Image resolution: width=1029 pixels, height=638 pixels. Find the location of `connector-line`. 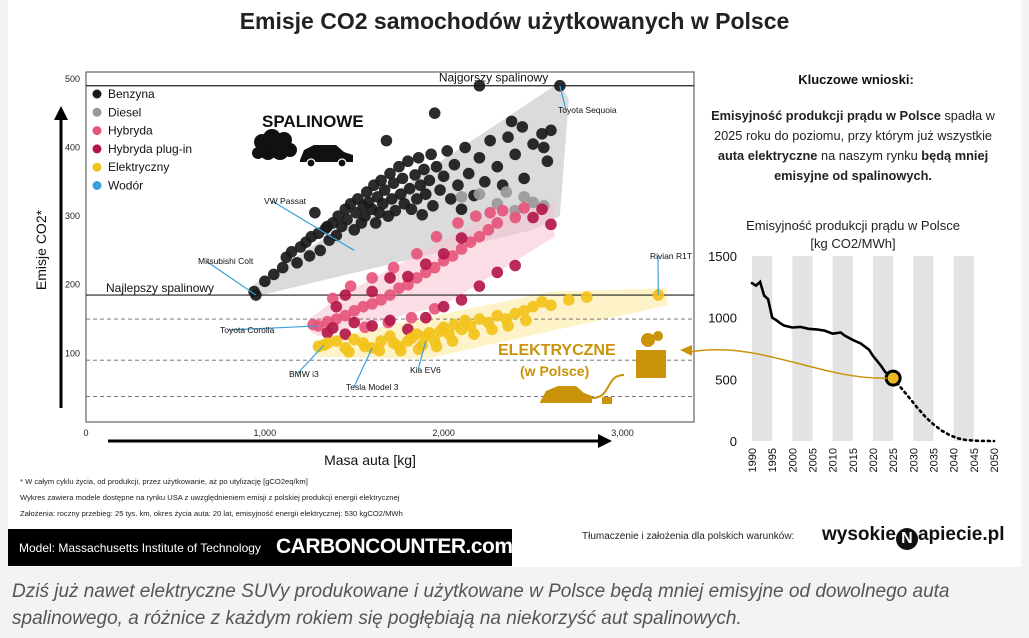

connector-line is located at coordinates (788, 364).